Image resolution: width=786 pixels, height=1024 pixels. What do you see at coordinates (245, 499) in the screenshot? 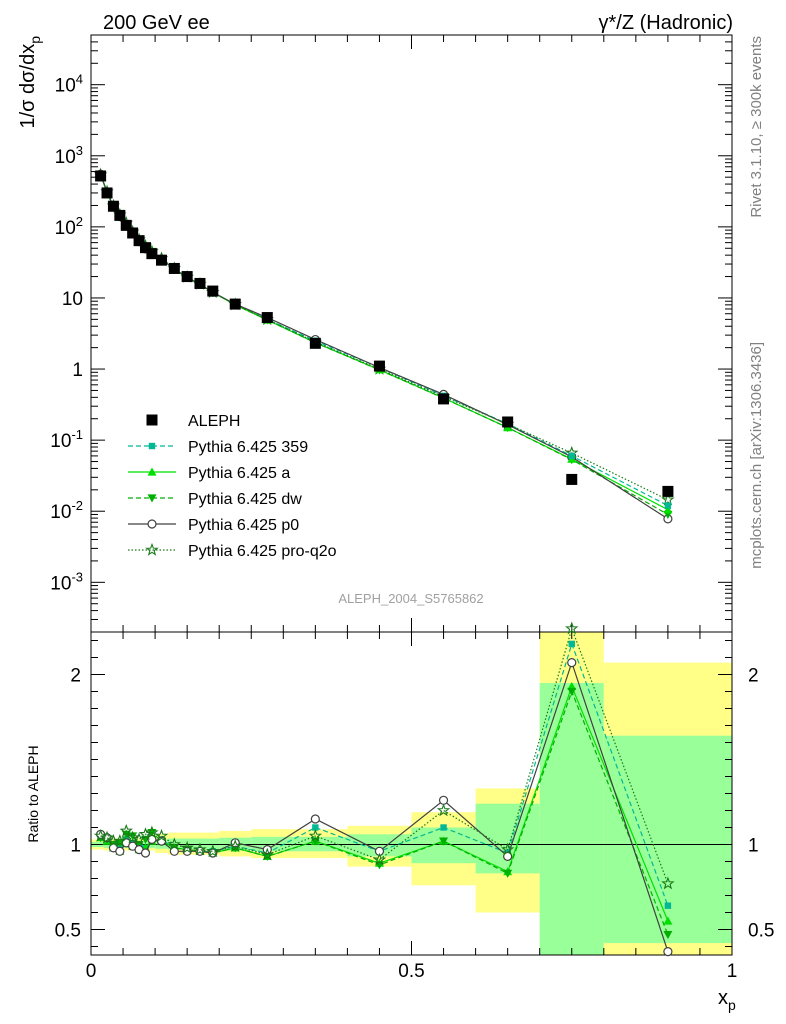
I see `legend-label-dw: Pythia 6.425 dw` at bounding box center [245, 499].